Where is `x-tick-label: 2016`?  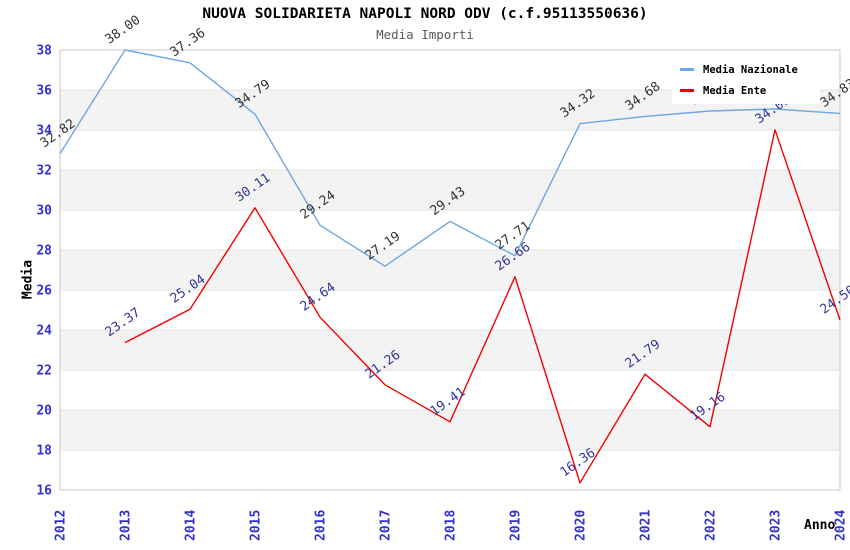 x-tick-label: 2016 is located at coordinates (321, 525).